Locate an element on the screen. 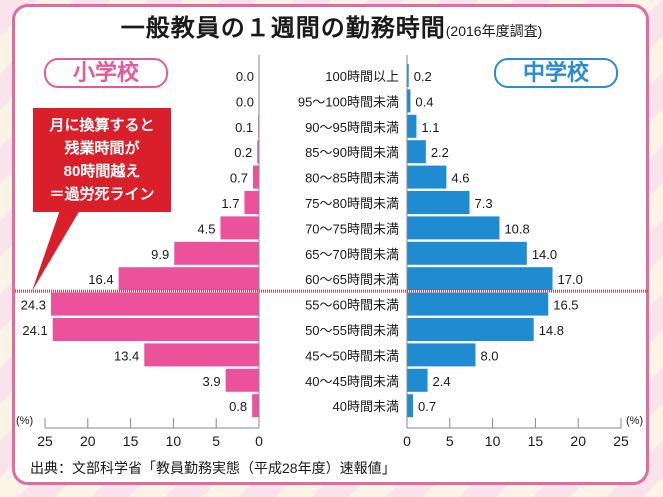 The height and width of the screenshot is (497, 663). deathline-callout: 月に換算すると 残業時間が 80時間越え ＝過労死ライン is located at coordinates (102, 160).